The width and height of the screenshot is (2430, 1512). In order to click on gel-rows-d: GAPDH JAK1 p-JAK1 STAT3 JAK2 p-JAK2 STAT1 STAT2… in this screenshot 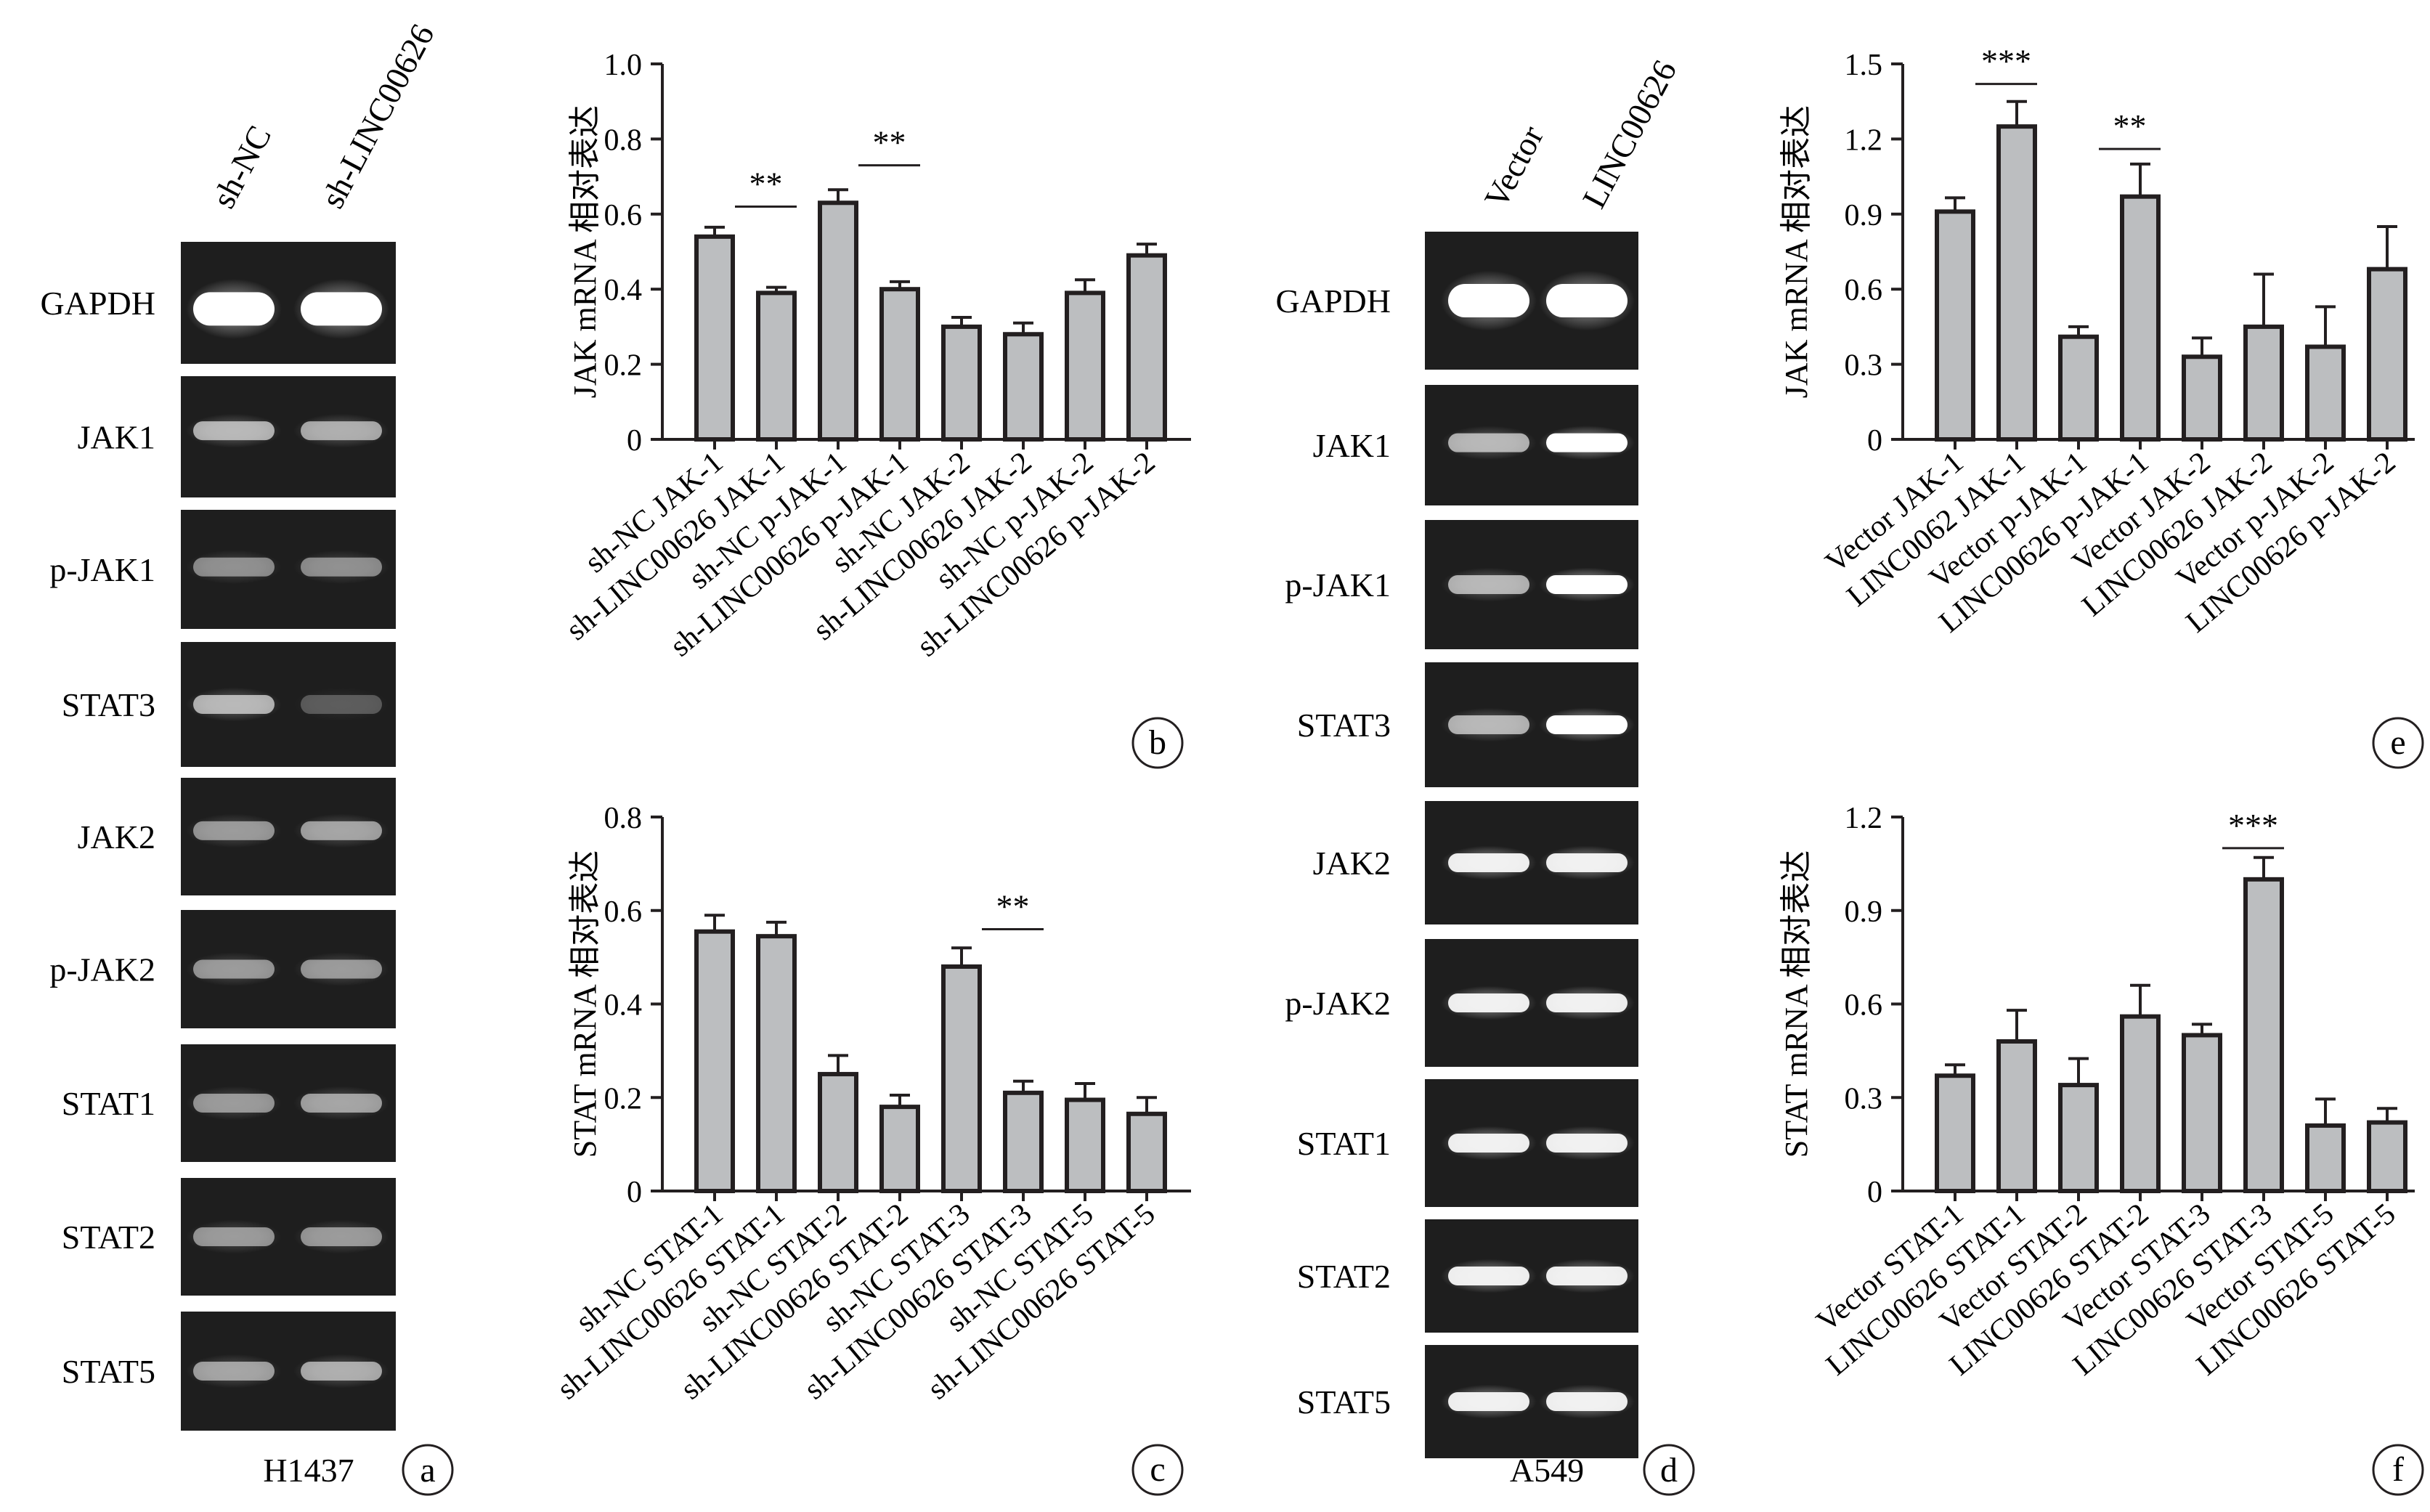, I will do `click(1457, 845)`.